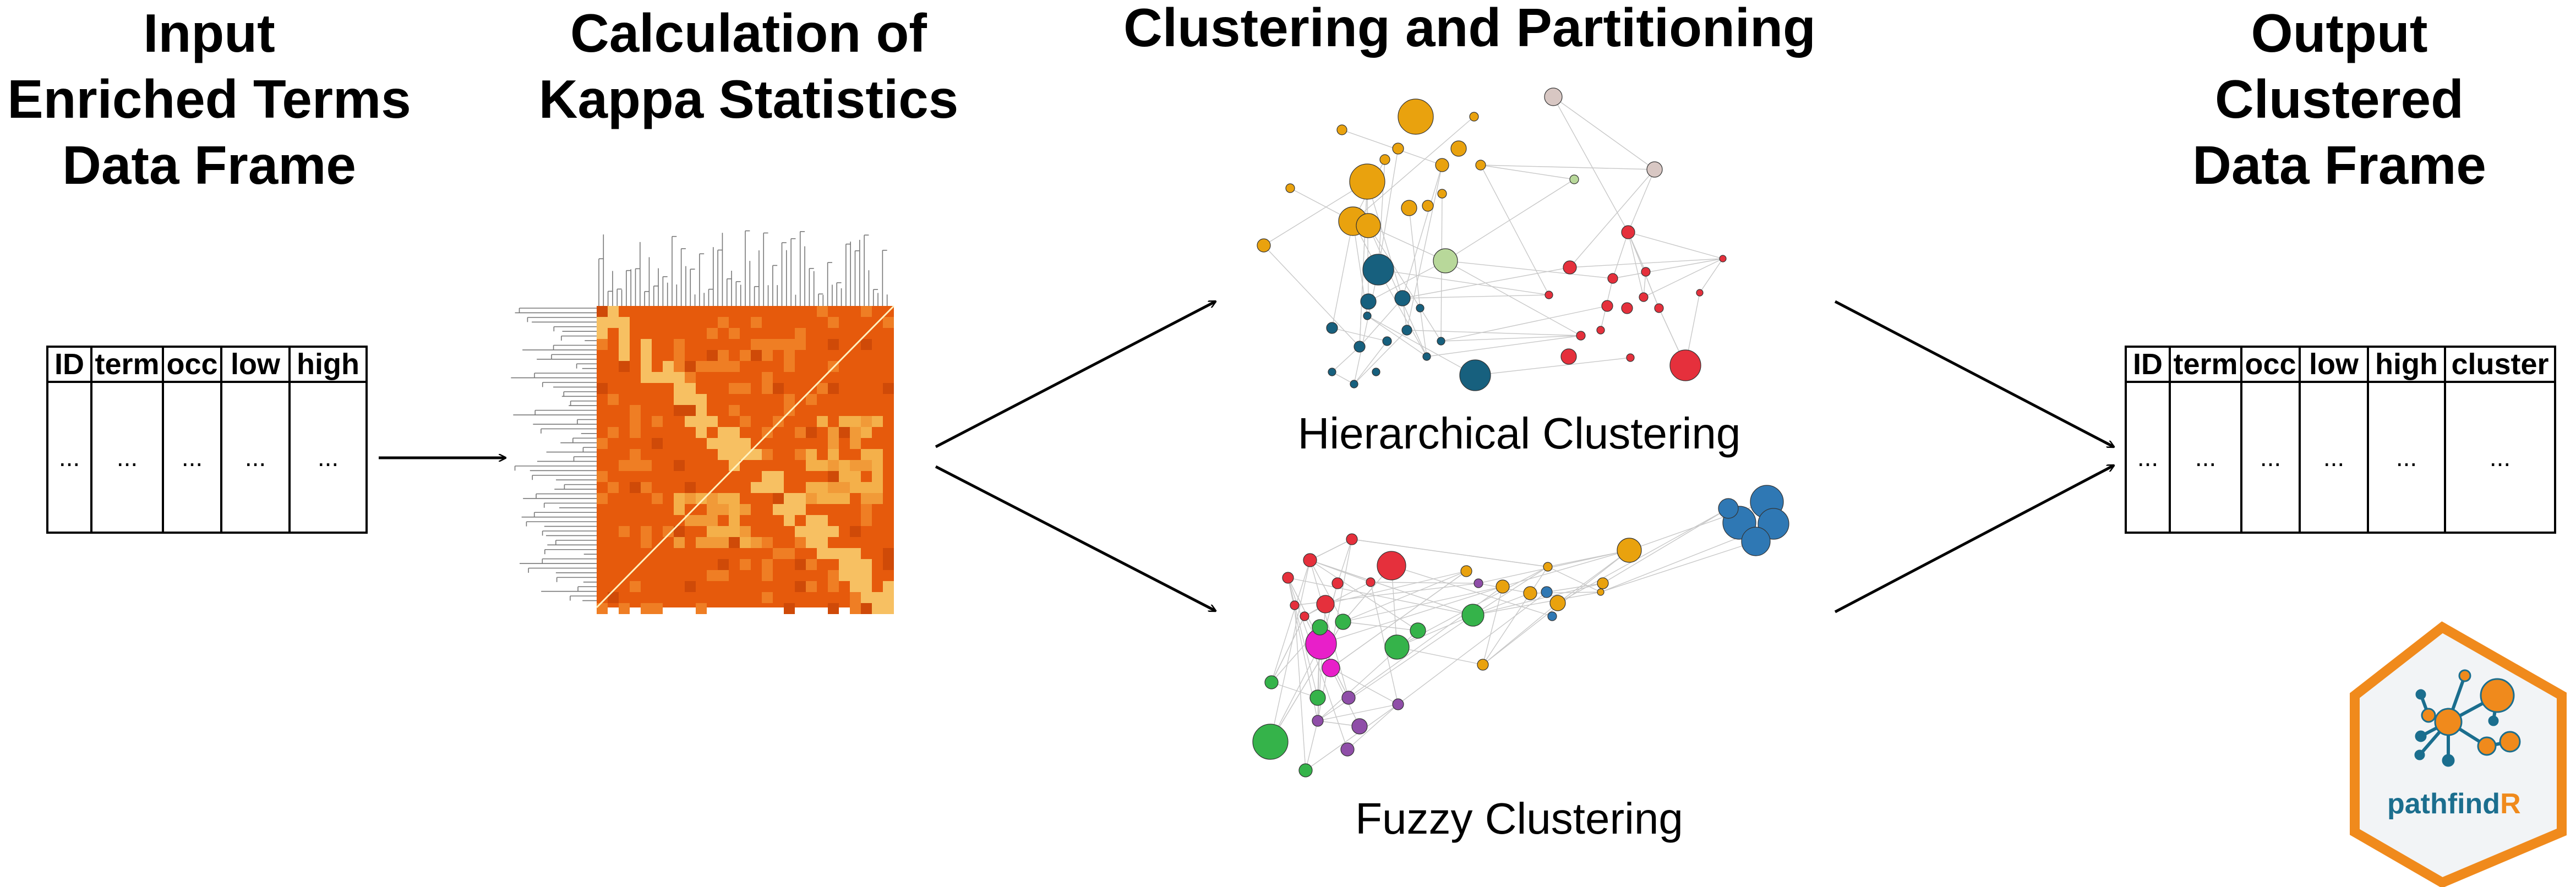 The image size is (2576, 887). Describe the element at coordinates (192, 364) in the screenshot. I see `input-header-occ: occ` at that location.